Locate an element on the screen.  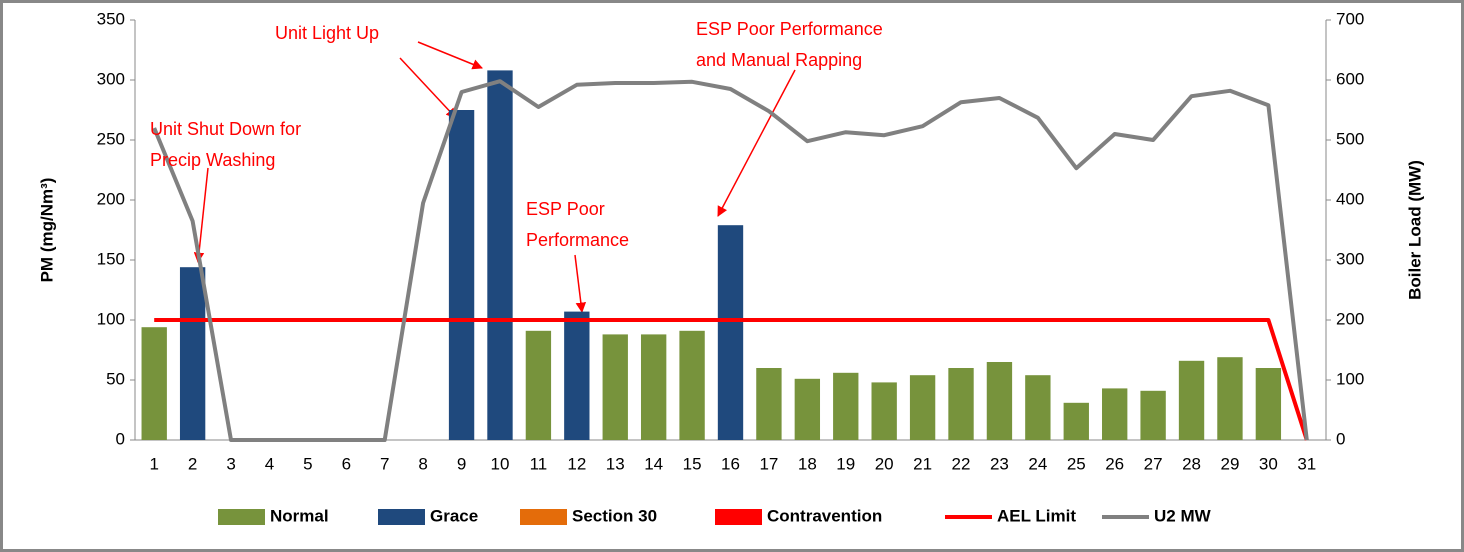
x-tick-label: 17 is located at coordinates (768, 463).